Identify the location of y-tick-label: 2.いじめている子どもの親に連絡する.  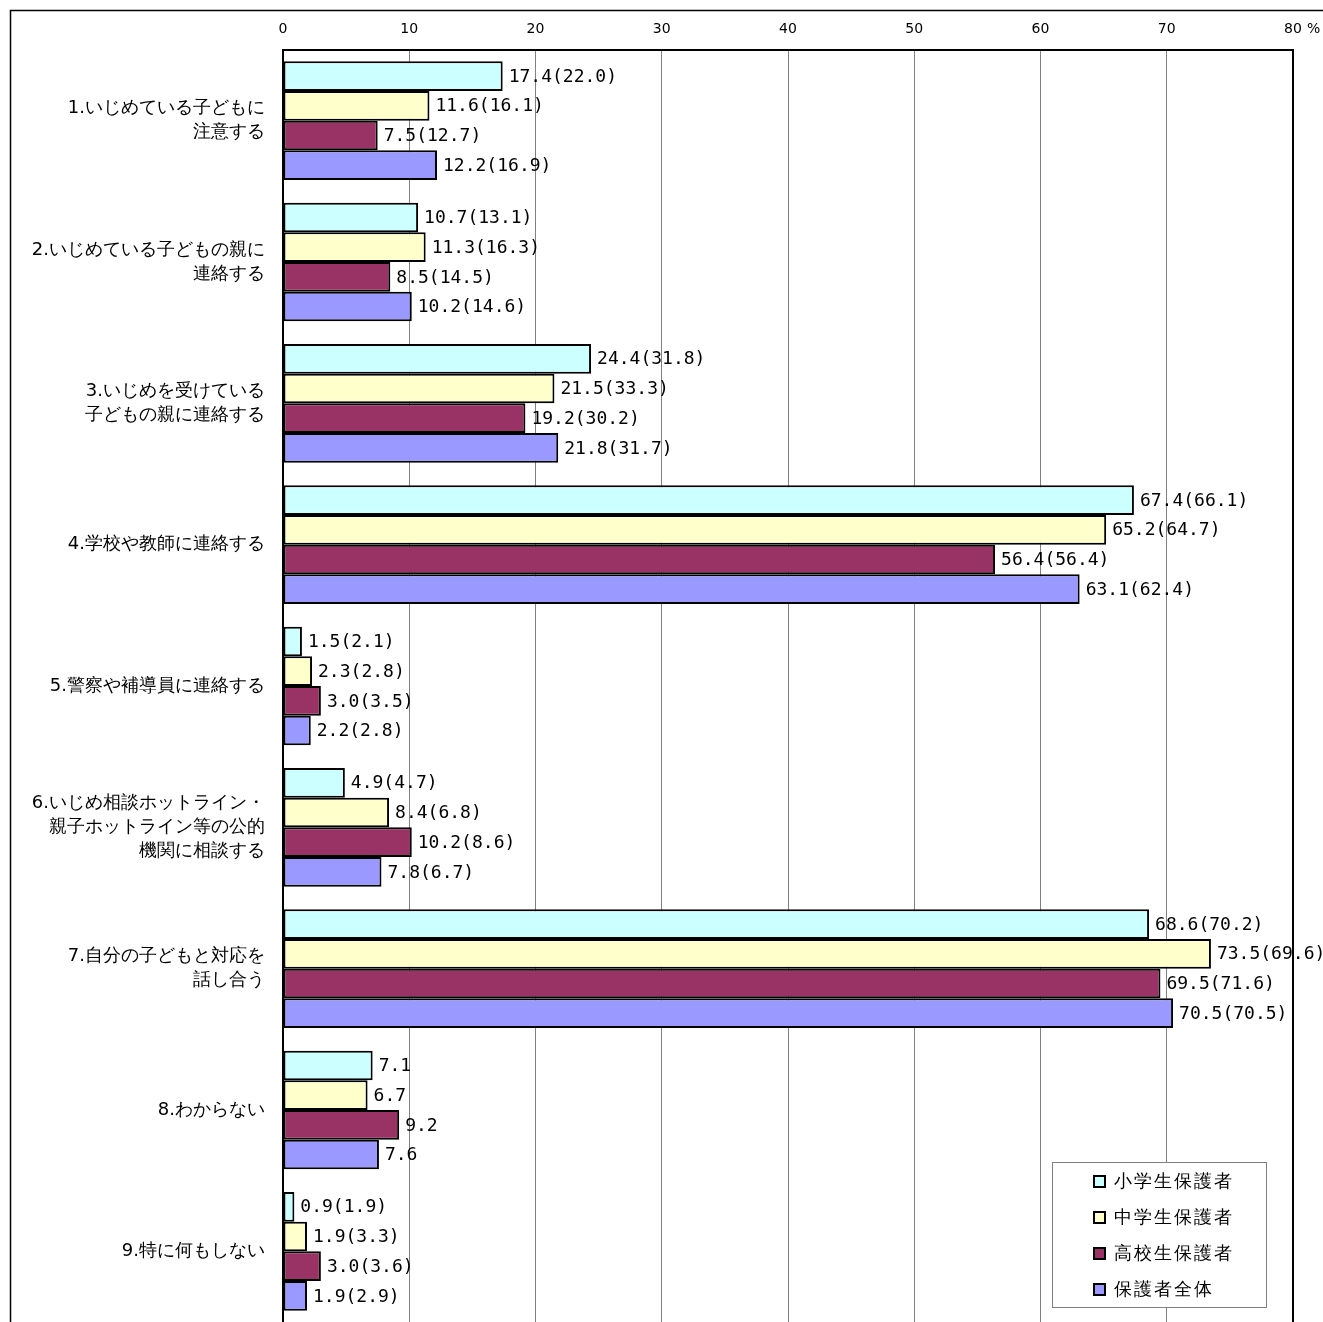
(148, 260).